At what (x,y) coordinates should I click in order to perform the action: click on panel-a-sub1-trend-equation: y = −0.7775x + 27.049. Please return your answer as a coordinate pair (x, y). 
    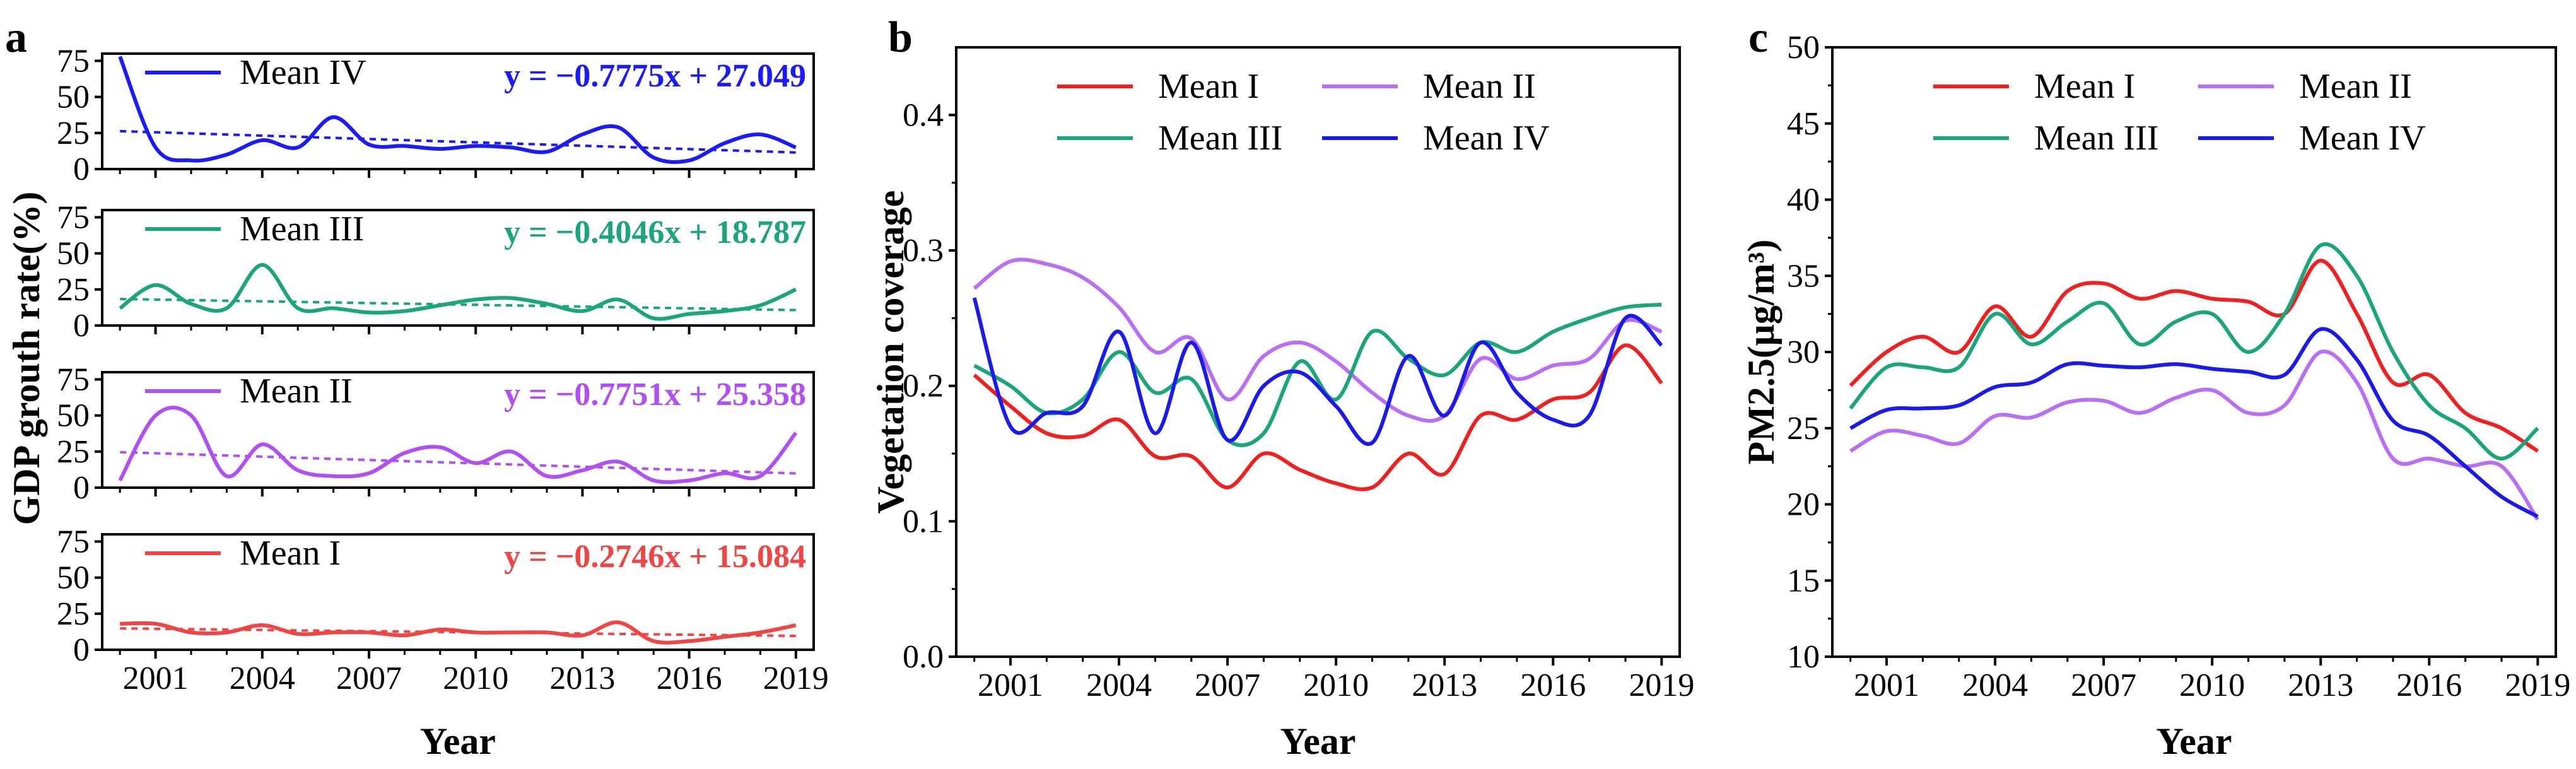
    Looking at the image, I should click on (655, 76).